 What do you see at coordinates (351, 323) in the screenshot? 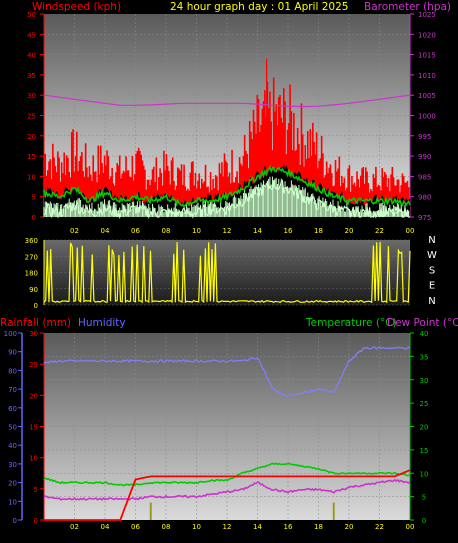
I see `temperature-title: Temperature (°C)` at bounding box center [351, 323].